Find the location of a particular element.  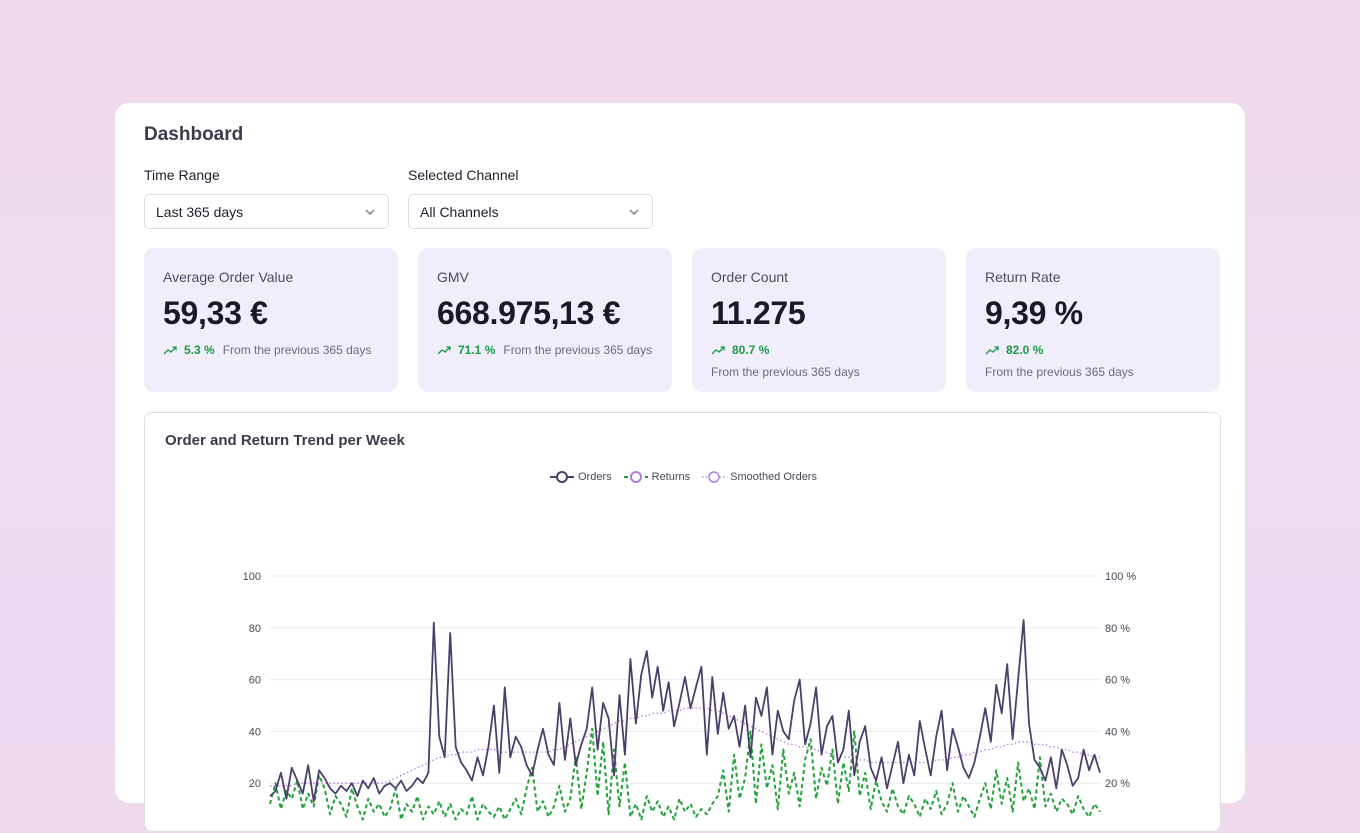

y-right-tick: 20 % is located at coordinates (1117, 784).